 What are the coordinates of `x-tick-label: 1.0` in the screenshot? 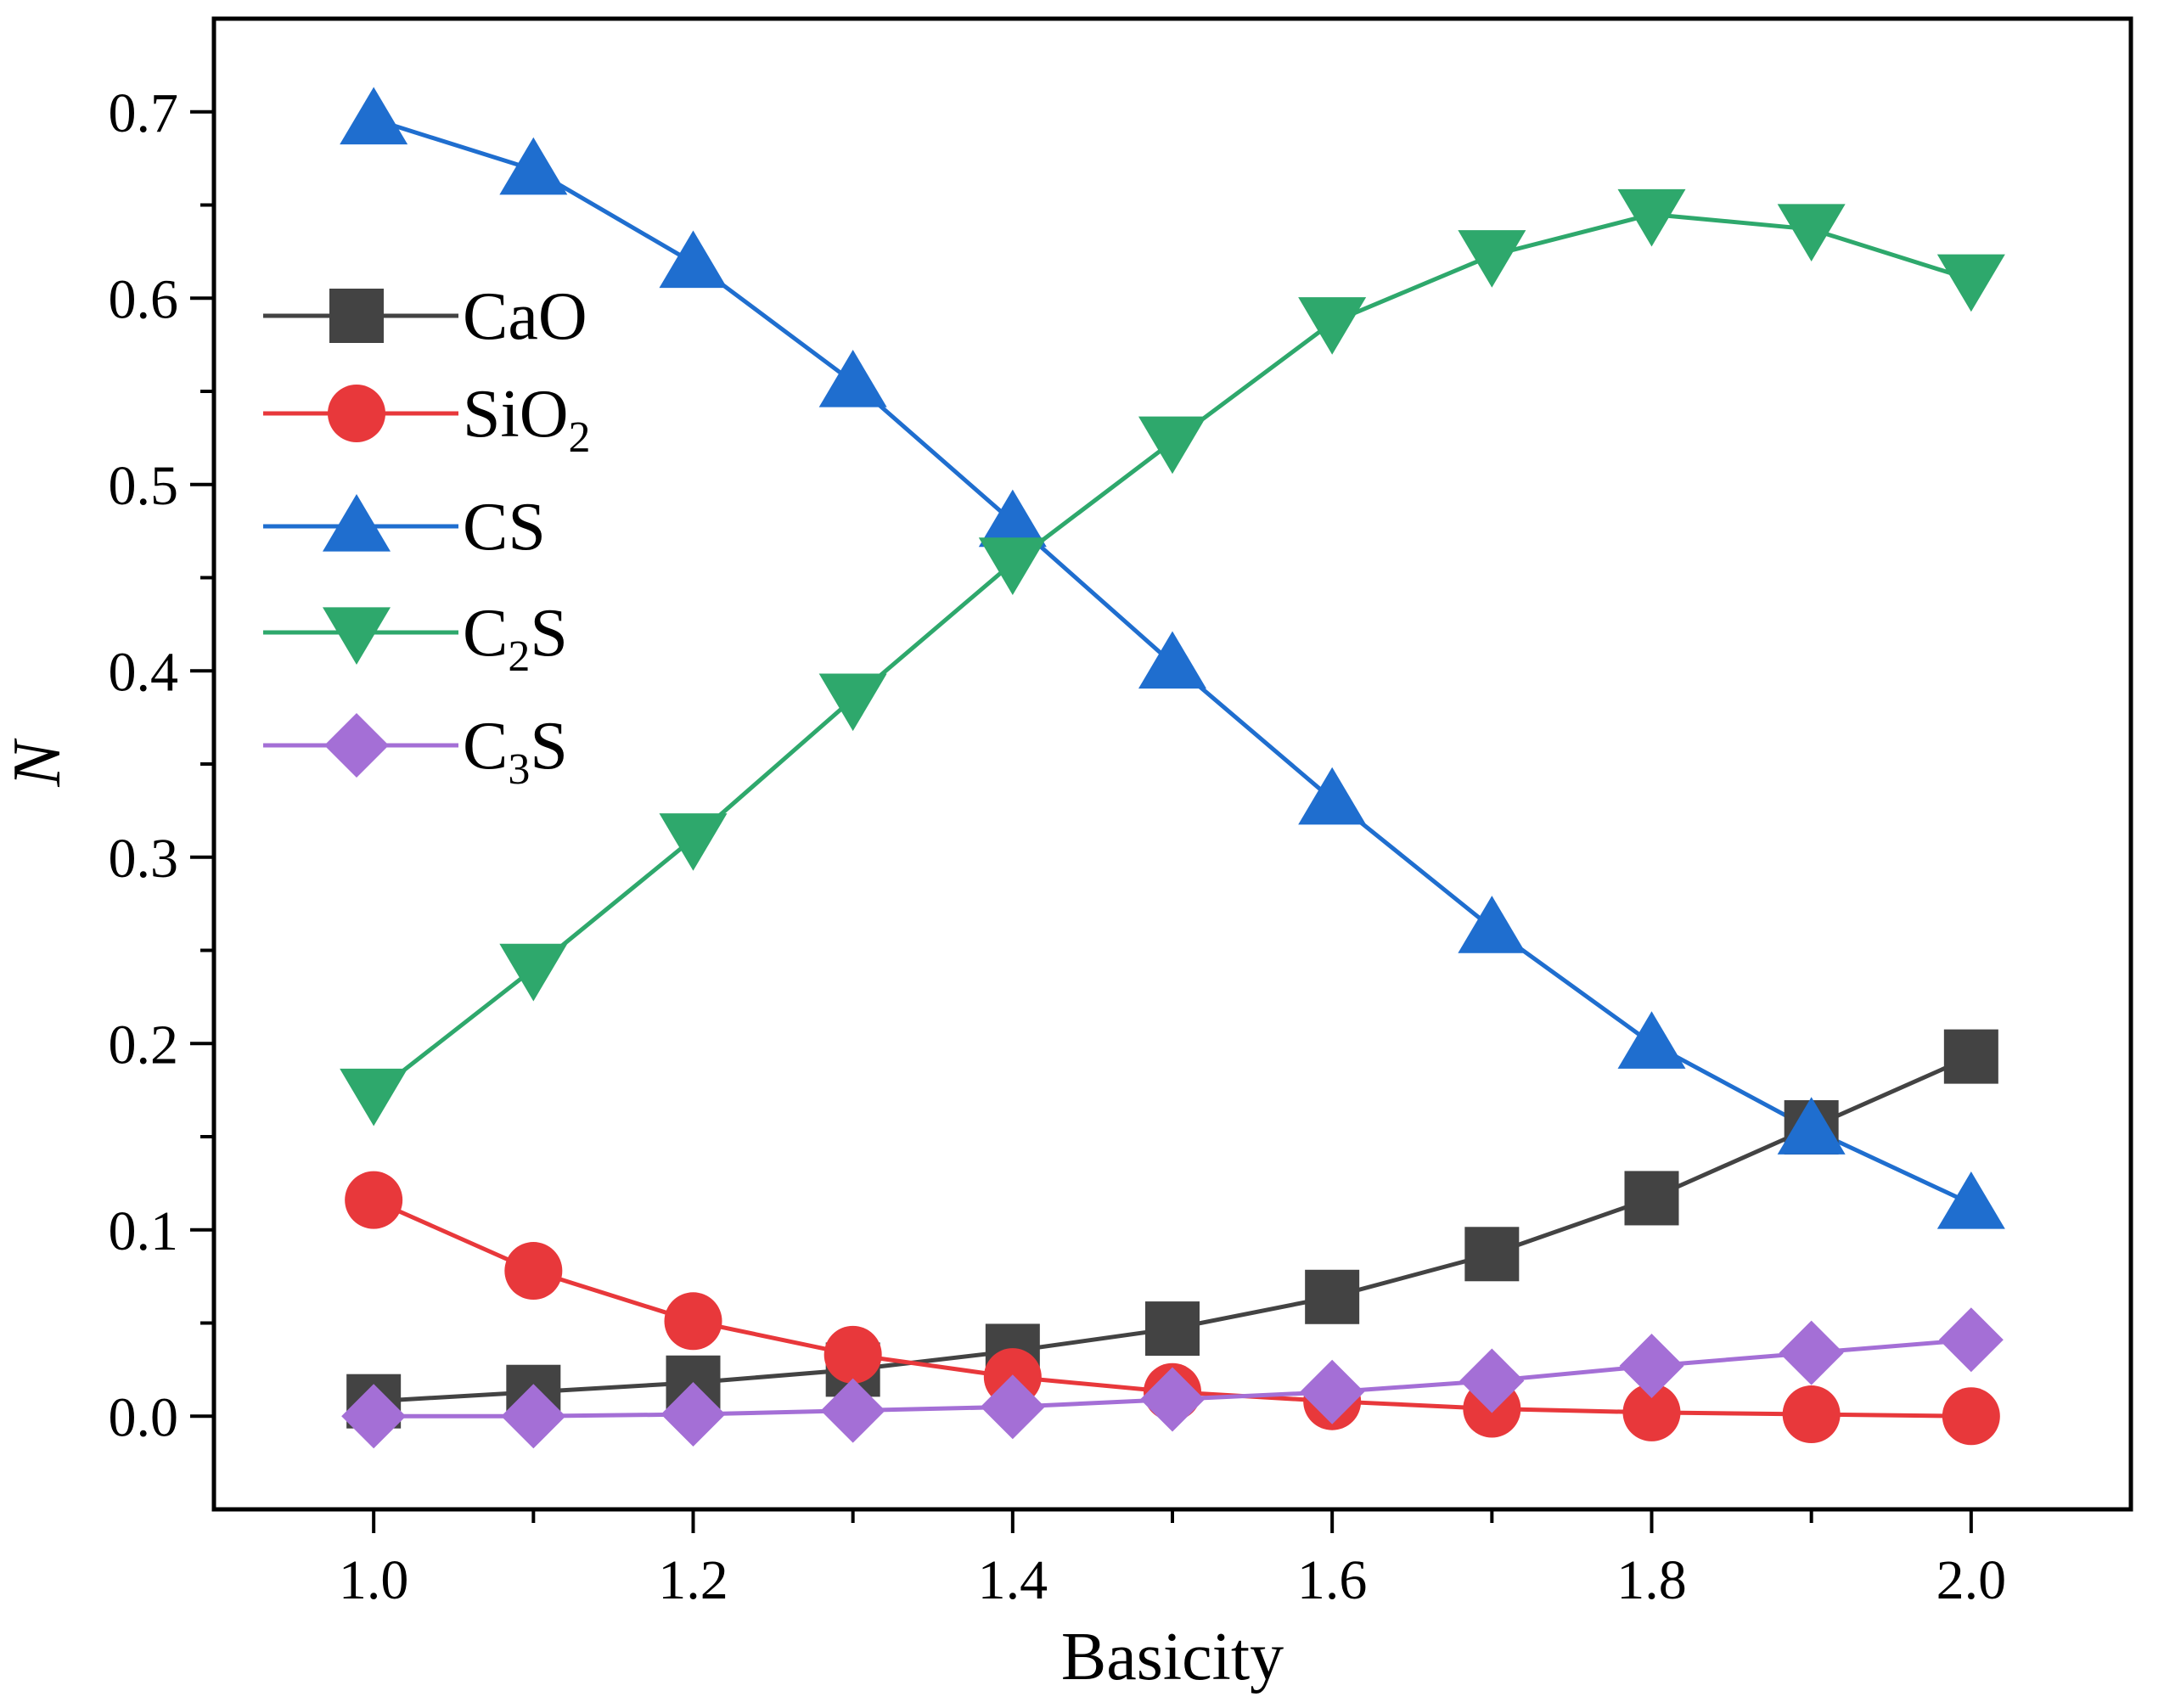 It's located at (374, 1580).